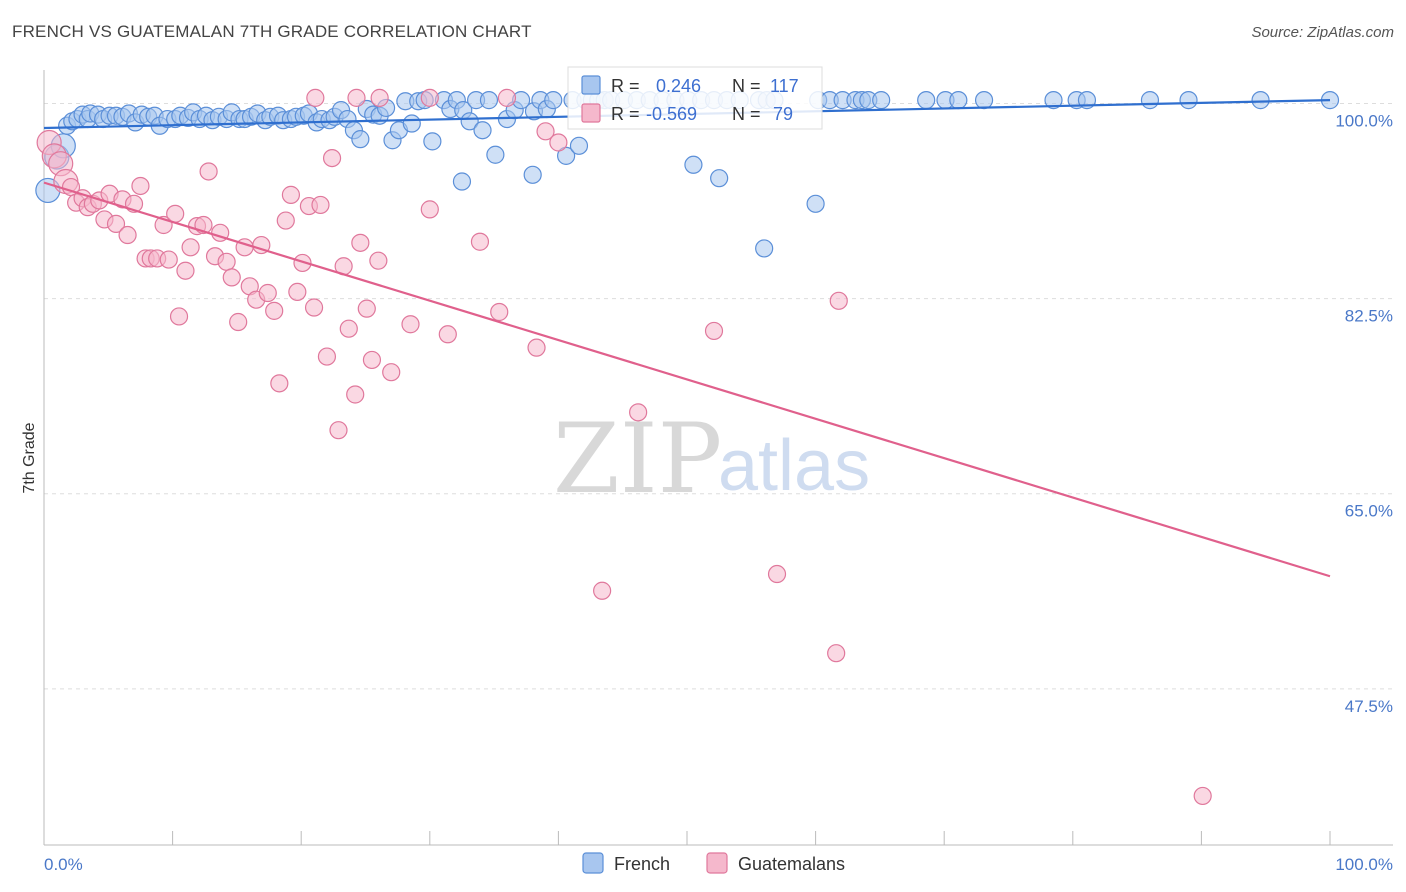 This screenshot has height=892, width=1406. I want to click on watermark: ZIP atlas, so click(711, 459).